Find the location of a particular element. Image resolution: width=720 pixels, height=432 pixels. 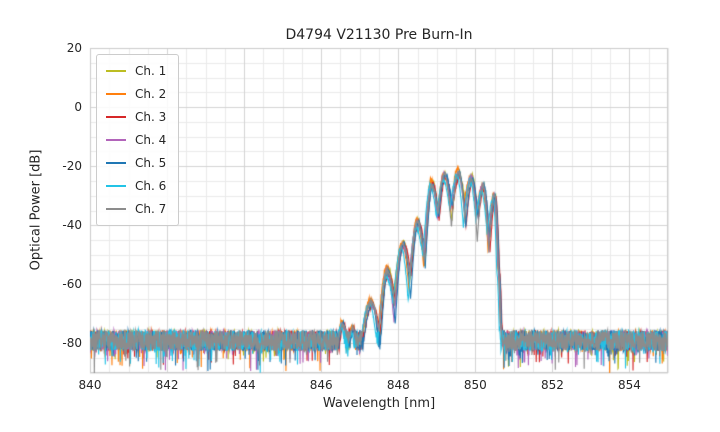

x-tick-label: 852 is located at coordinates (552, 385).